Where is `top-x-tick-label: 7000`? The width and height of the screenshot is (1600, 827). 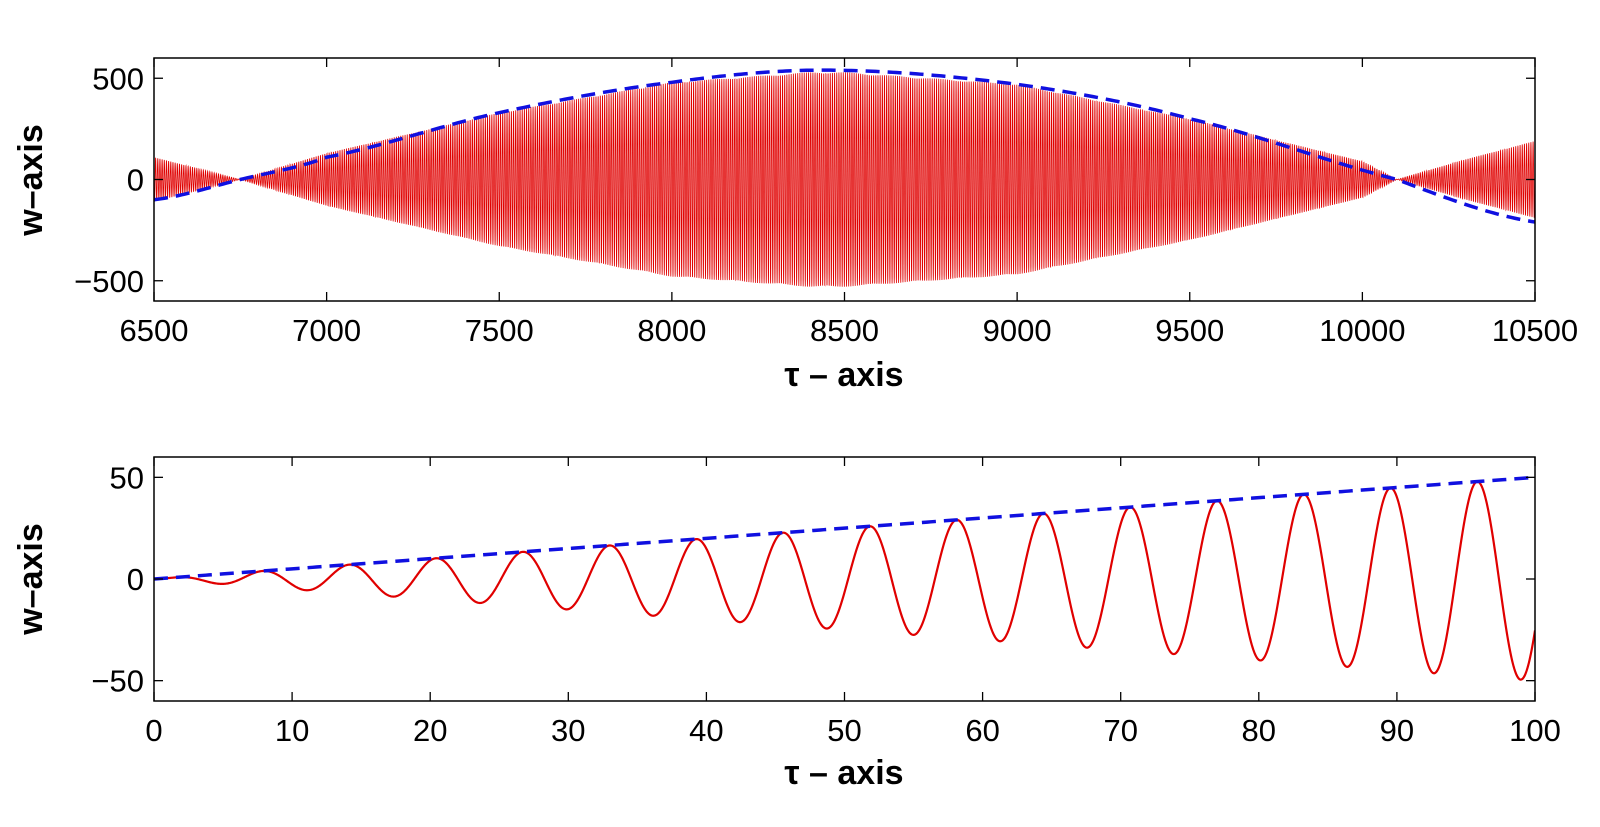
top-x-tick-label: 7000 is located at coordinates (326, 330).